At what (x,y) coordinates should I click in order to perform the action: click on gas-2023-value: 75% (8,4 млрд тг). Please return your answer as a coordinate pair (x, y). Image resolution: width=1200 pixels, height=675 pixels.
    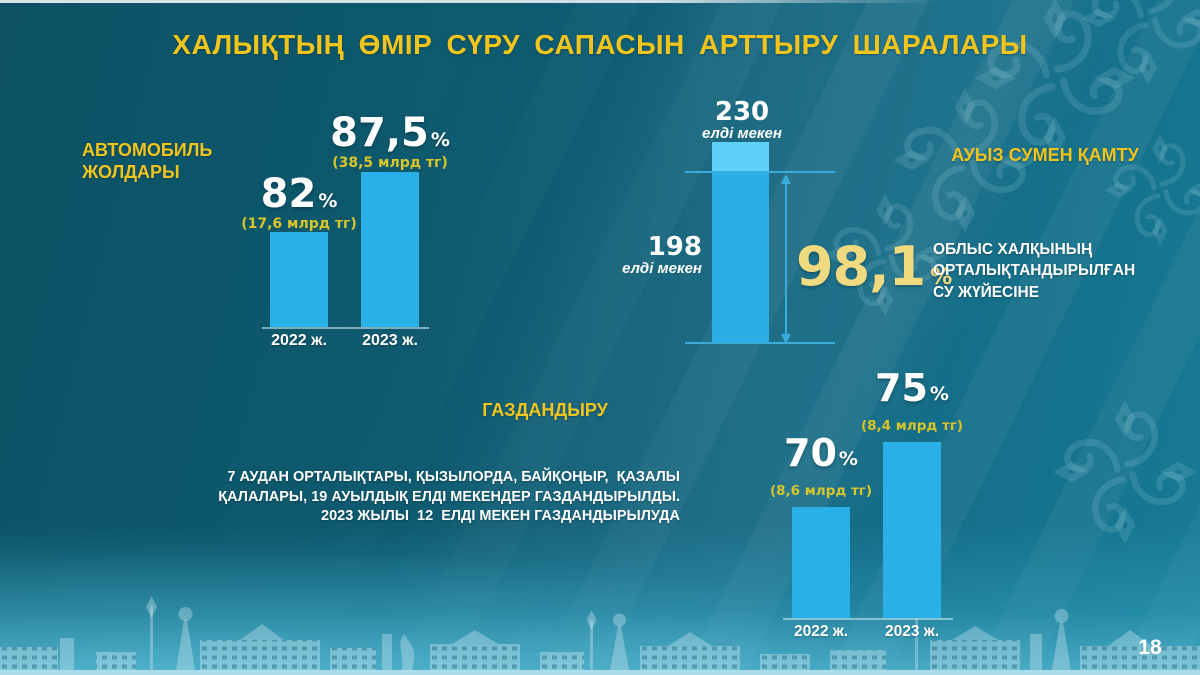
    Looking at the image, I should click on (912, 400).